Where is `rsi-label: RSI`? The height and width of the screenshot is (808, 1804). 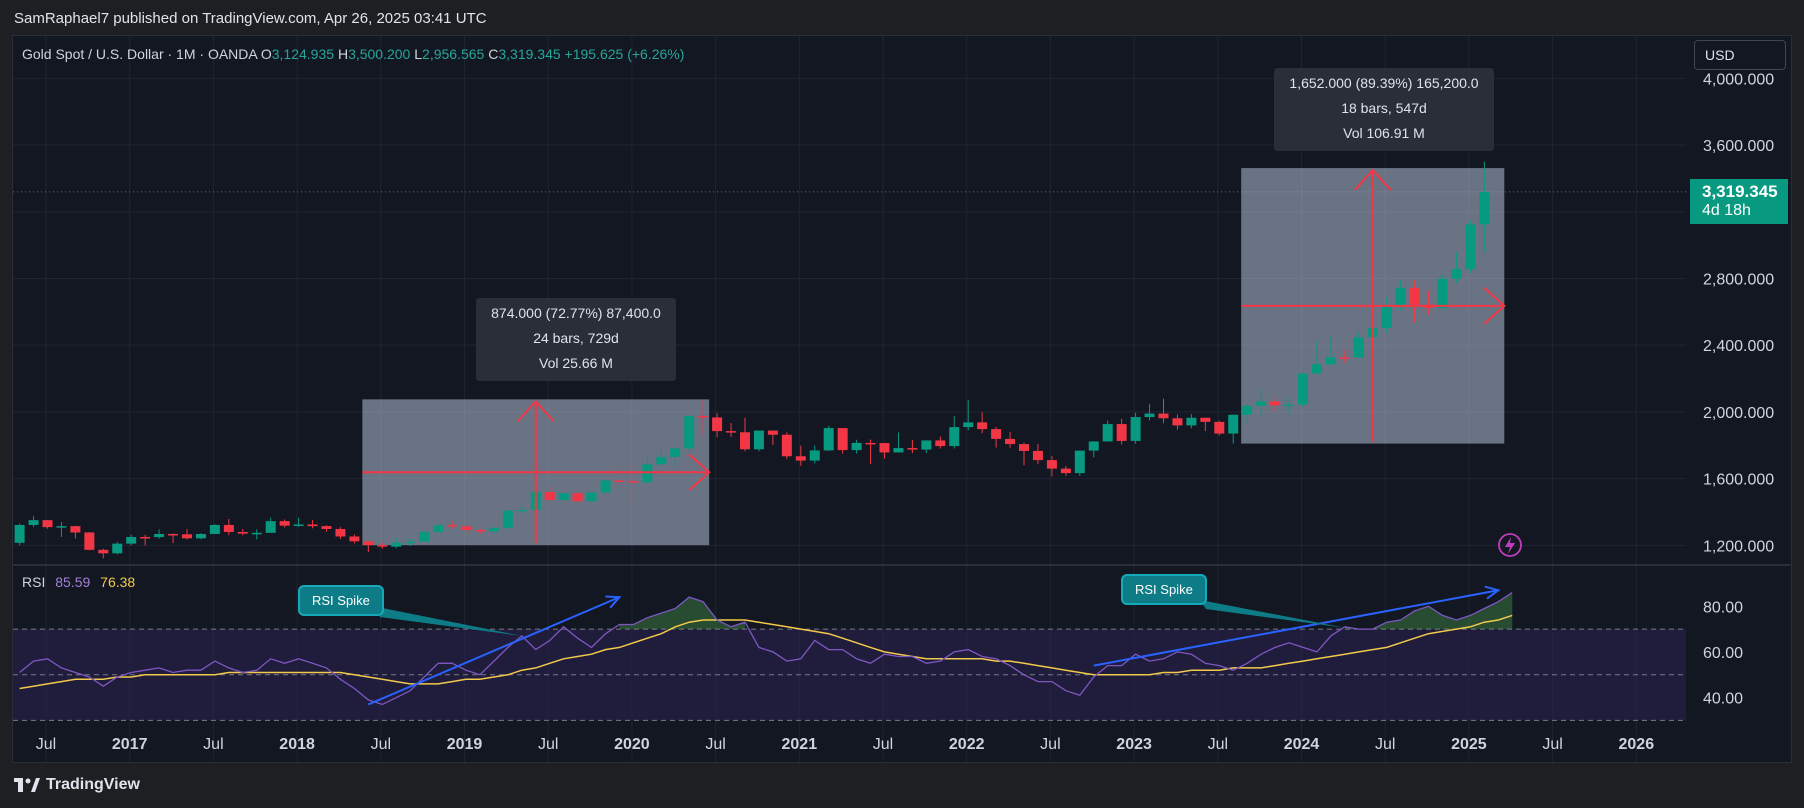 rsi-label: RSI is located at coordinates (34, 582).